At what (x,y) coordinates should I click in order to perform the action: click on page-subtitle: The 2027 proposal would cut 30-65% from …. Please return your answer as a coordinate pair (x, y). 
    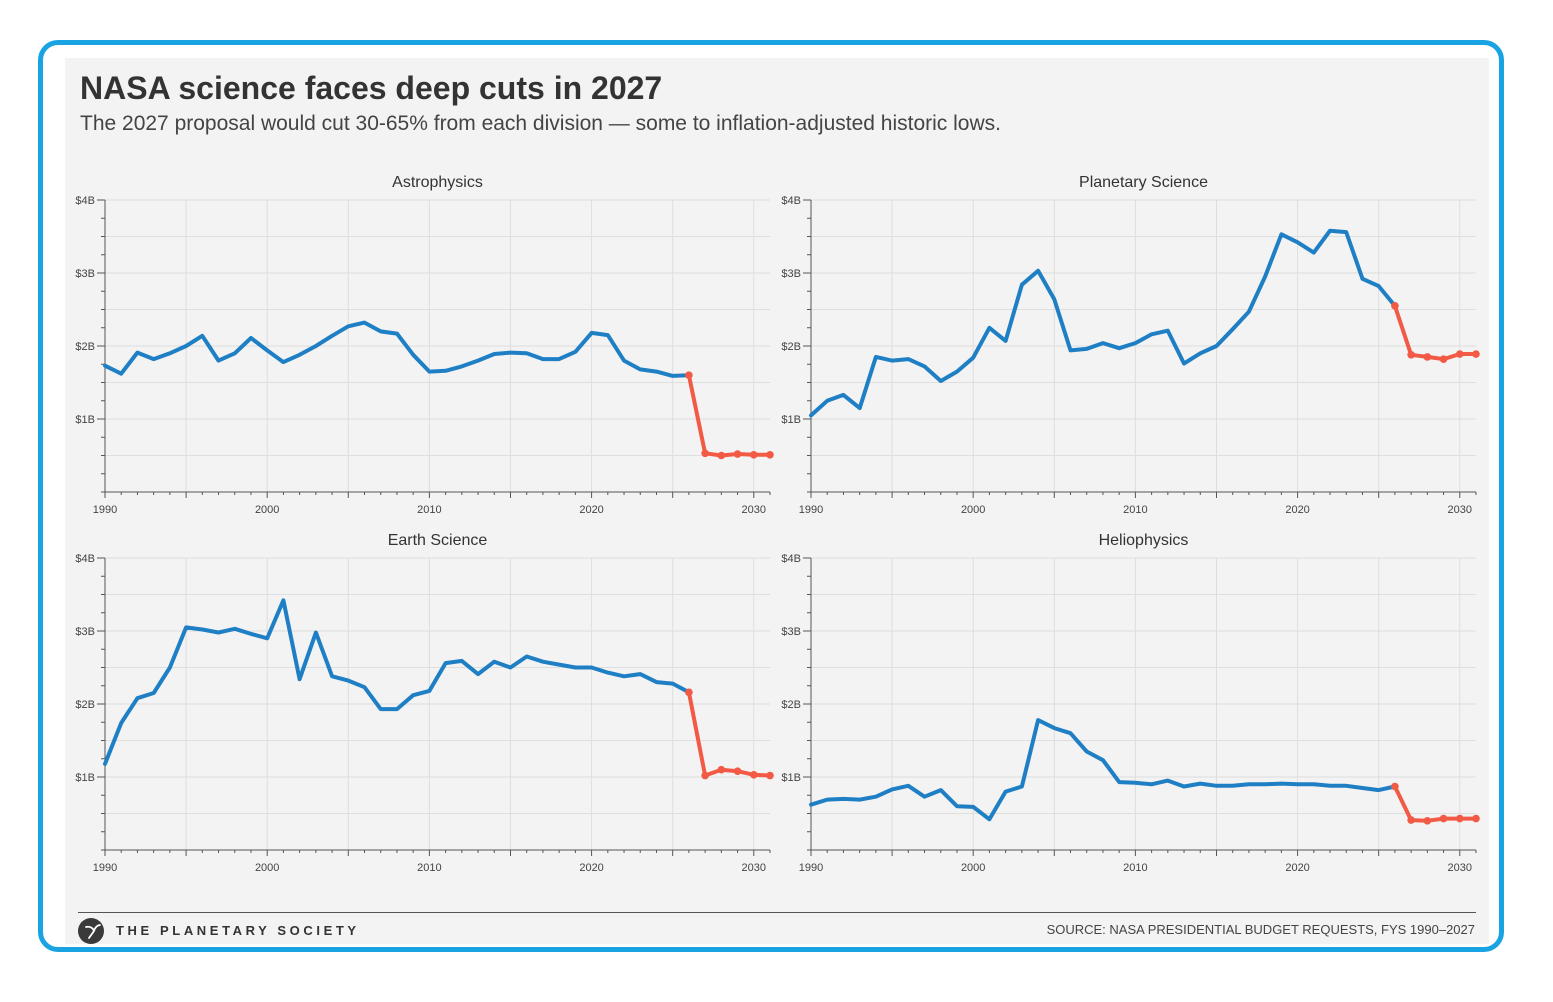
    Looking at the image, I should click on (540, 123).